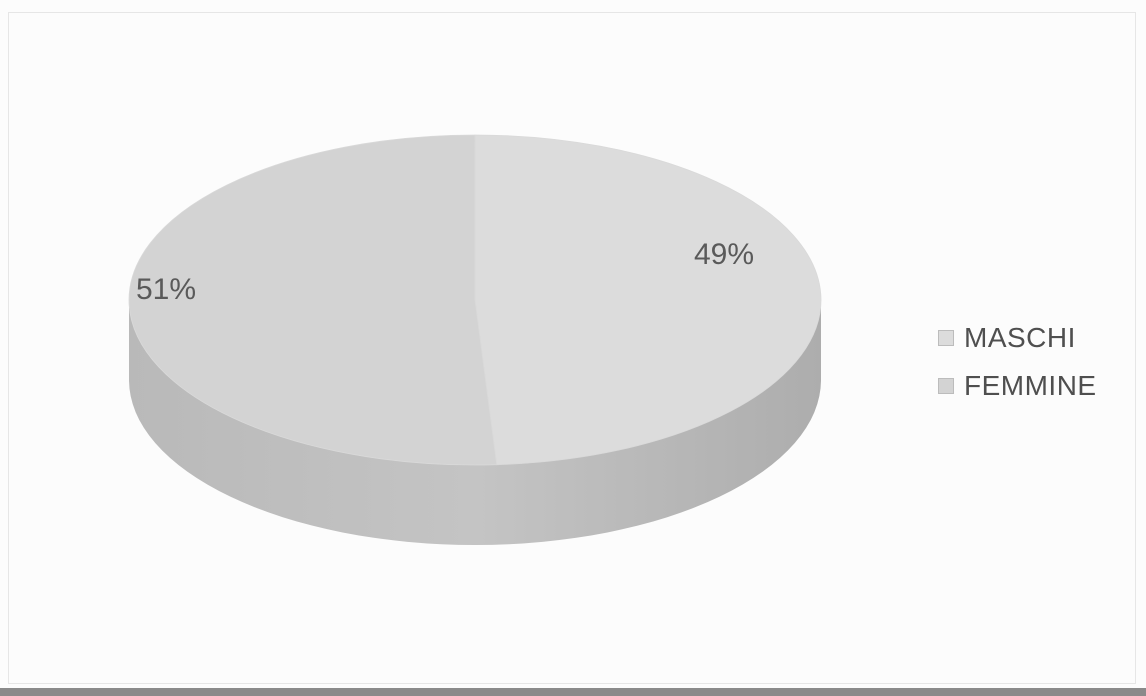 This screenshot has height=696, width=1146. I want to click on slice-label-maschi: 49%, so click(724, 254).